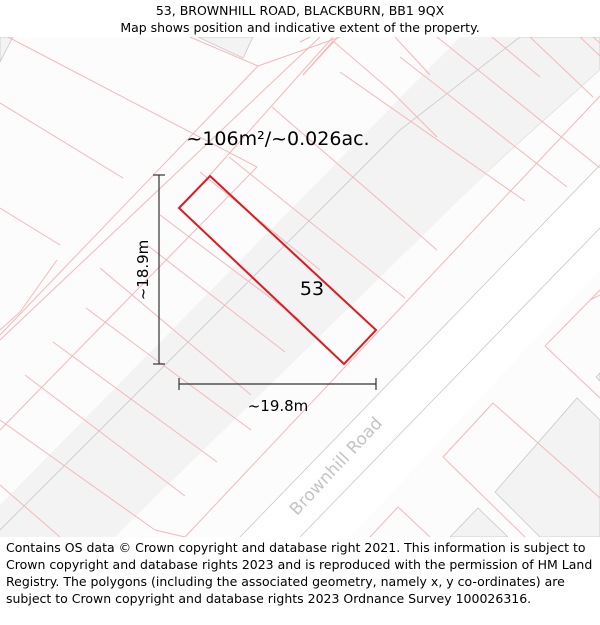 The width and height of the screenshot is (600, 625). What do you see at coordinates (225, 48) in the screenshot?
I see `building-top` at bounding box center [225, 48].